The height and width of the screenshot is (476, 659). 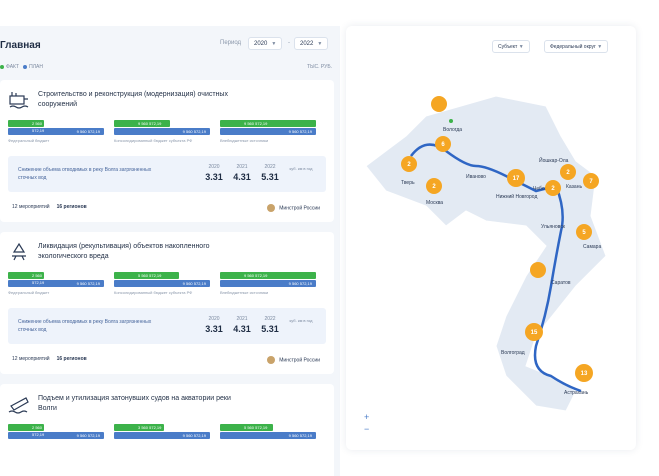 I want to click on subject-select: Субъект ▼, so click(x=511, y=46).